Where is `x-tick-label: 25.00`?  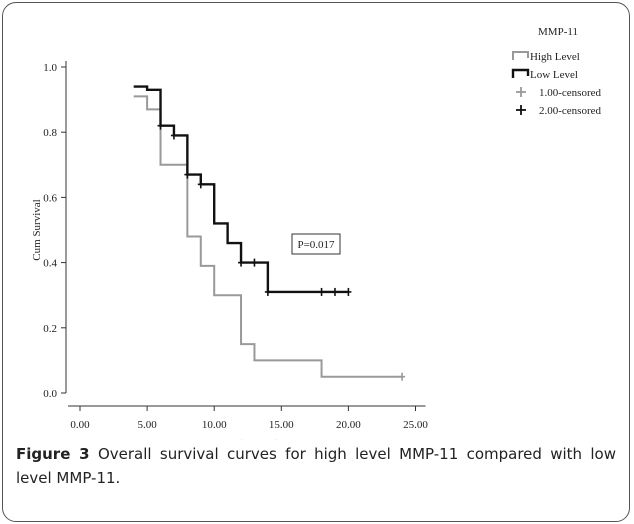
x-tick-label: 25.00 is located at coordinates (415, 425).